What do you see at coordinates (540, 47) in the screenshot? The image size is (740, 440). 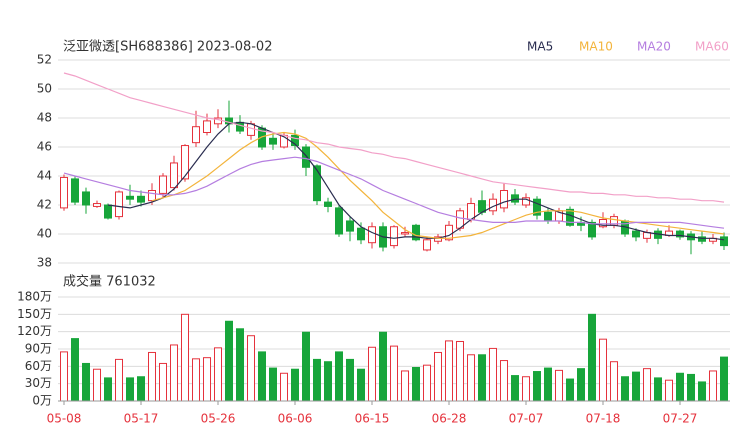 I see `legend-label: MA5` at bounding box center [540, 47].